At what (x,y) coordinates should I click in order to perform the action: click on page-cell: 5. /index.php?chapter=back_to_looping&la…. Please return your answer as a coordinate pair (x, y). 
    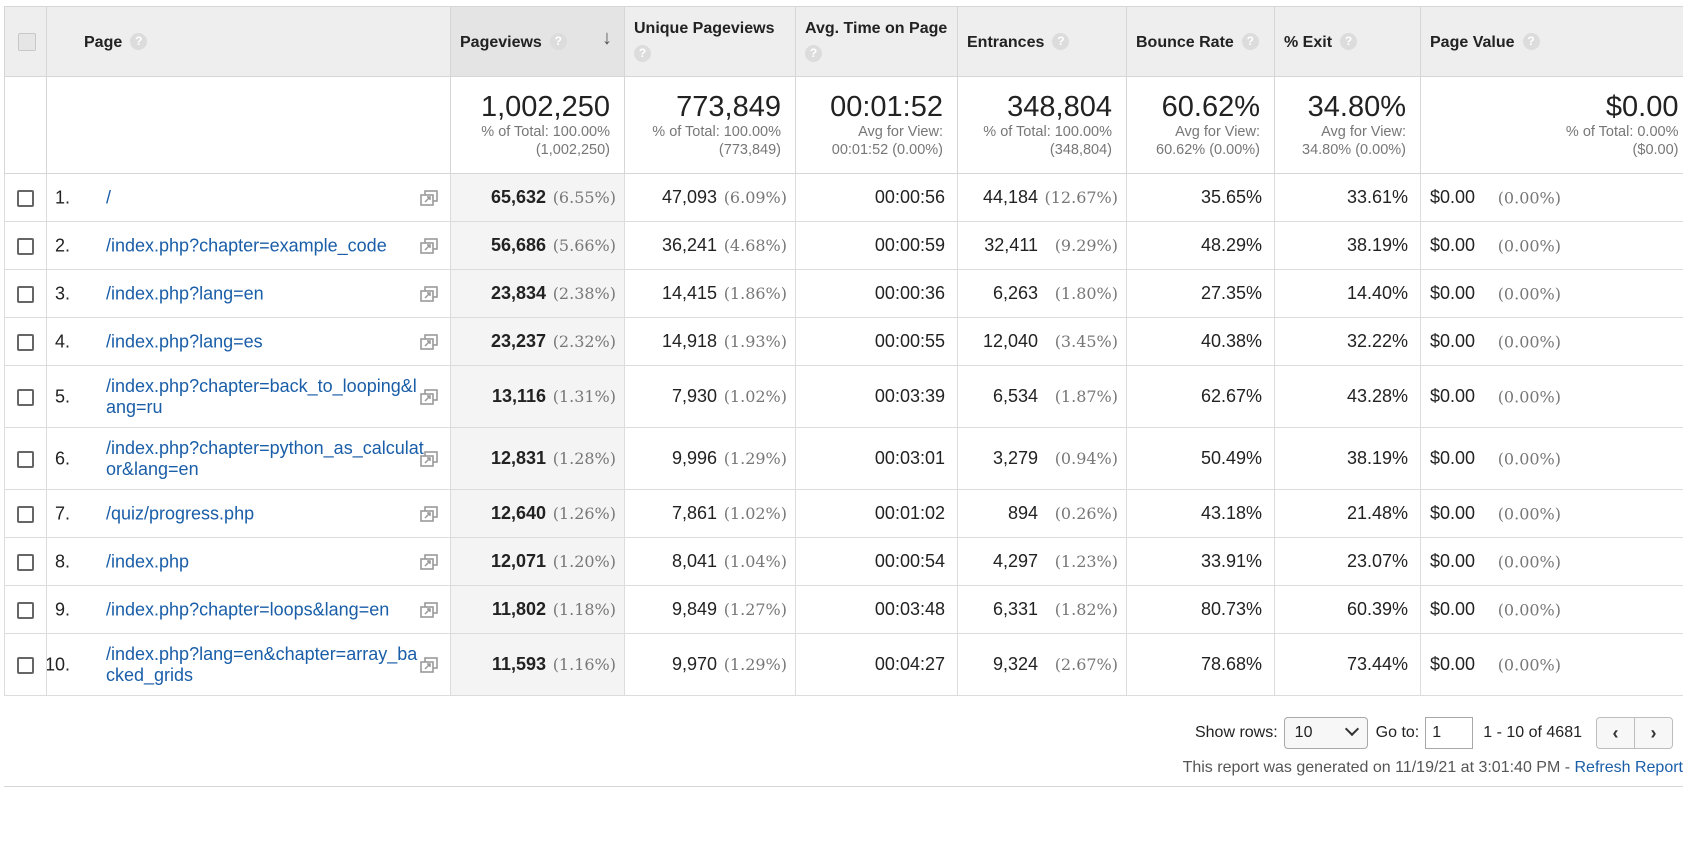
    Looking at the image, I should click on (248, 396).